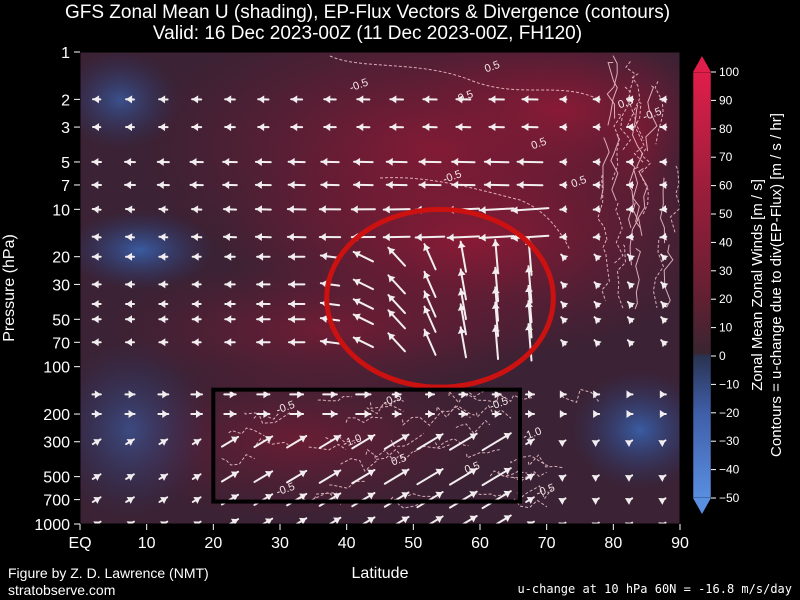 The width and height of the screenshot is (800, 600). What do you see at coordinates (654, 589) in the screenshot?
I see `footer-note: u-change at 10 hPa 60N = -16.8 m/s/day` at bounding box center [654, 589].